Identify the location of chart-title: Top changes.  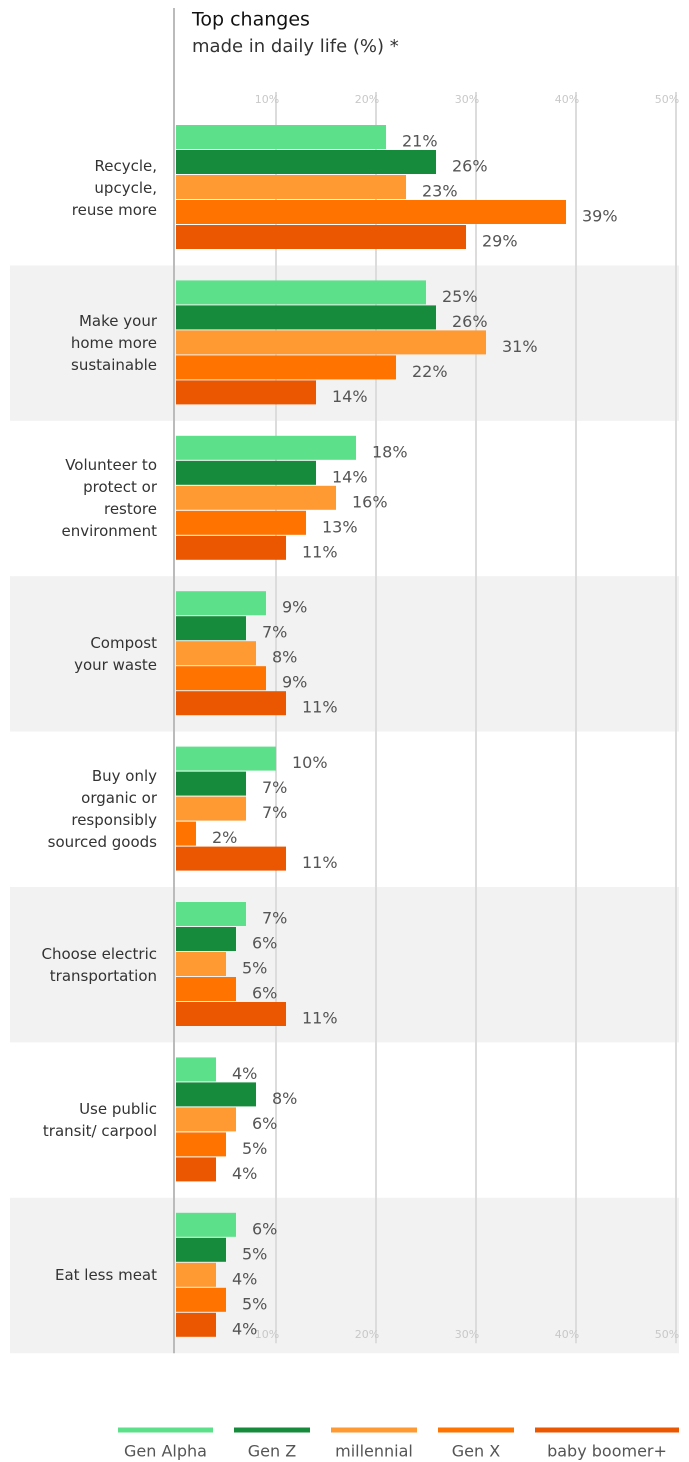
(250, 20).